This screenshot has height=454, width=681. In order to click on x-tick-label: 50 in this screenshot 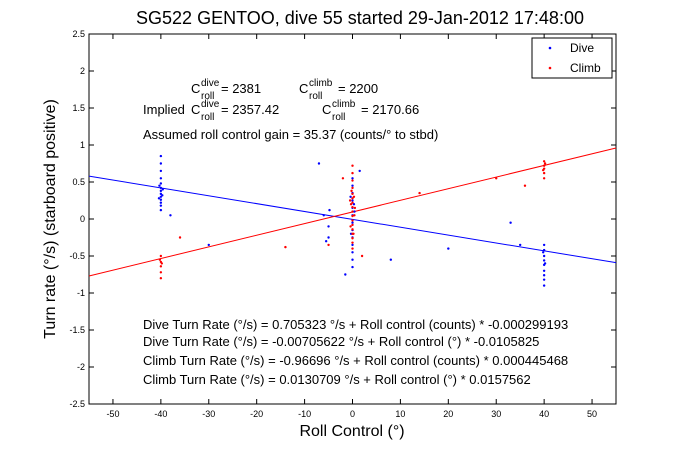, I will do `click(592, 414)`.